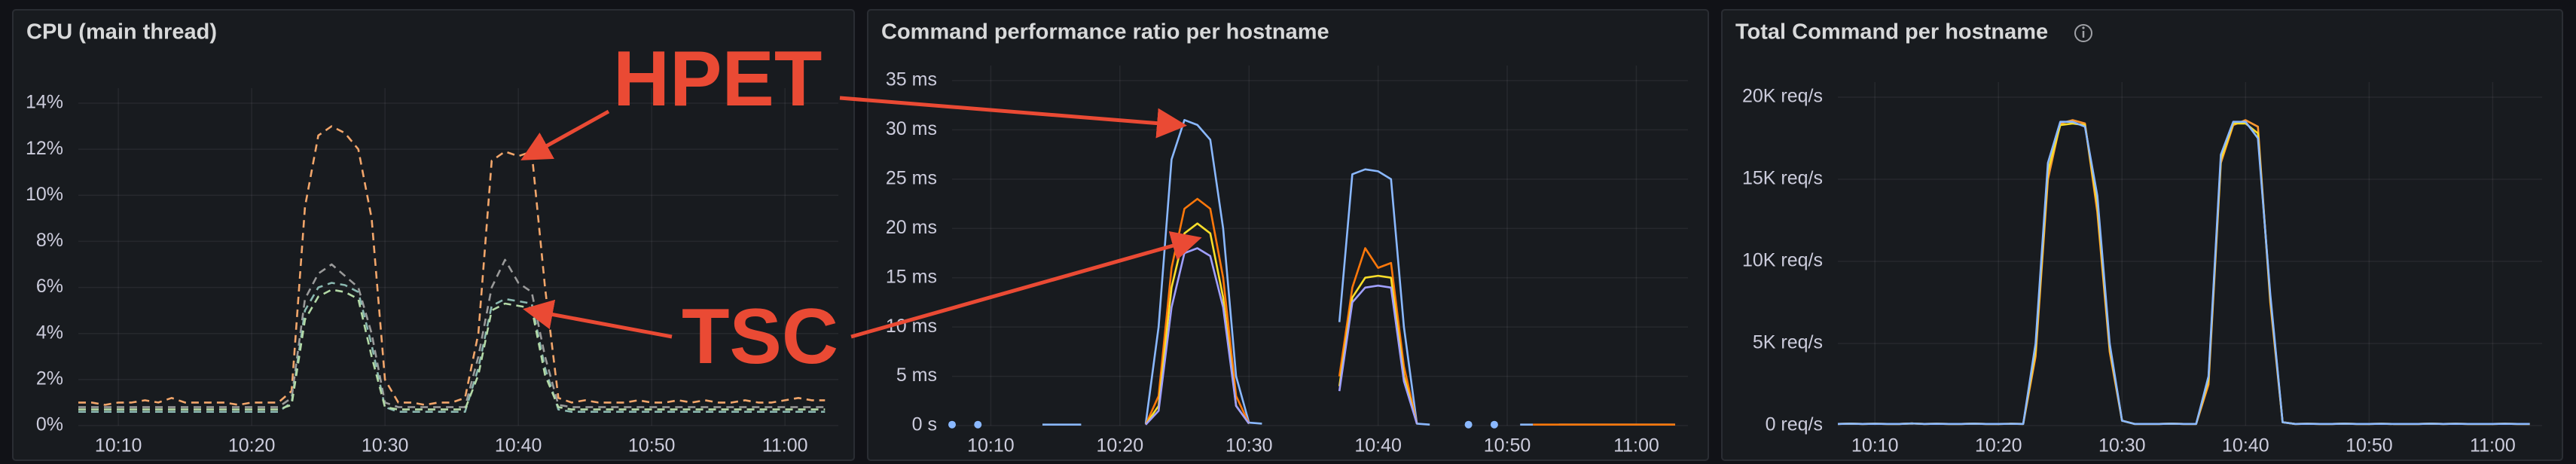 This screenshot has width=2576, height=464. Describe the element at coordinates (50, 425) in the screenshot. I see `y-tick-label: 0%` at that location.